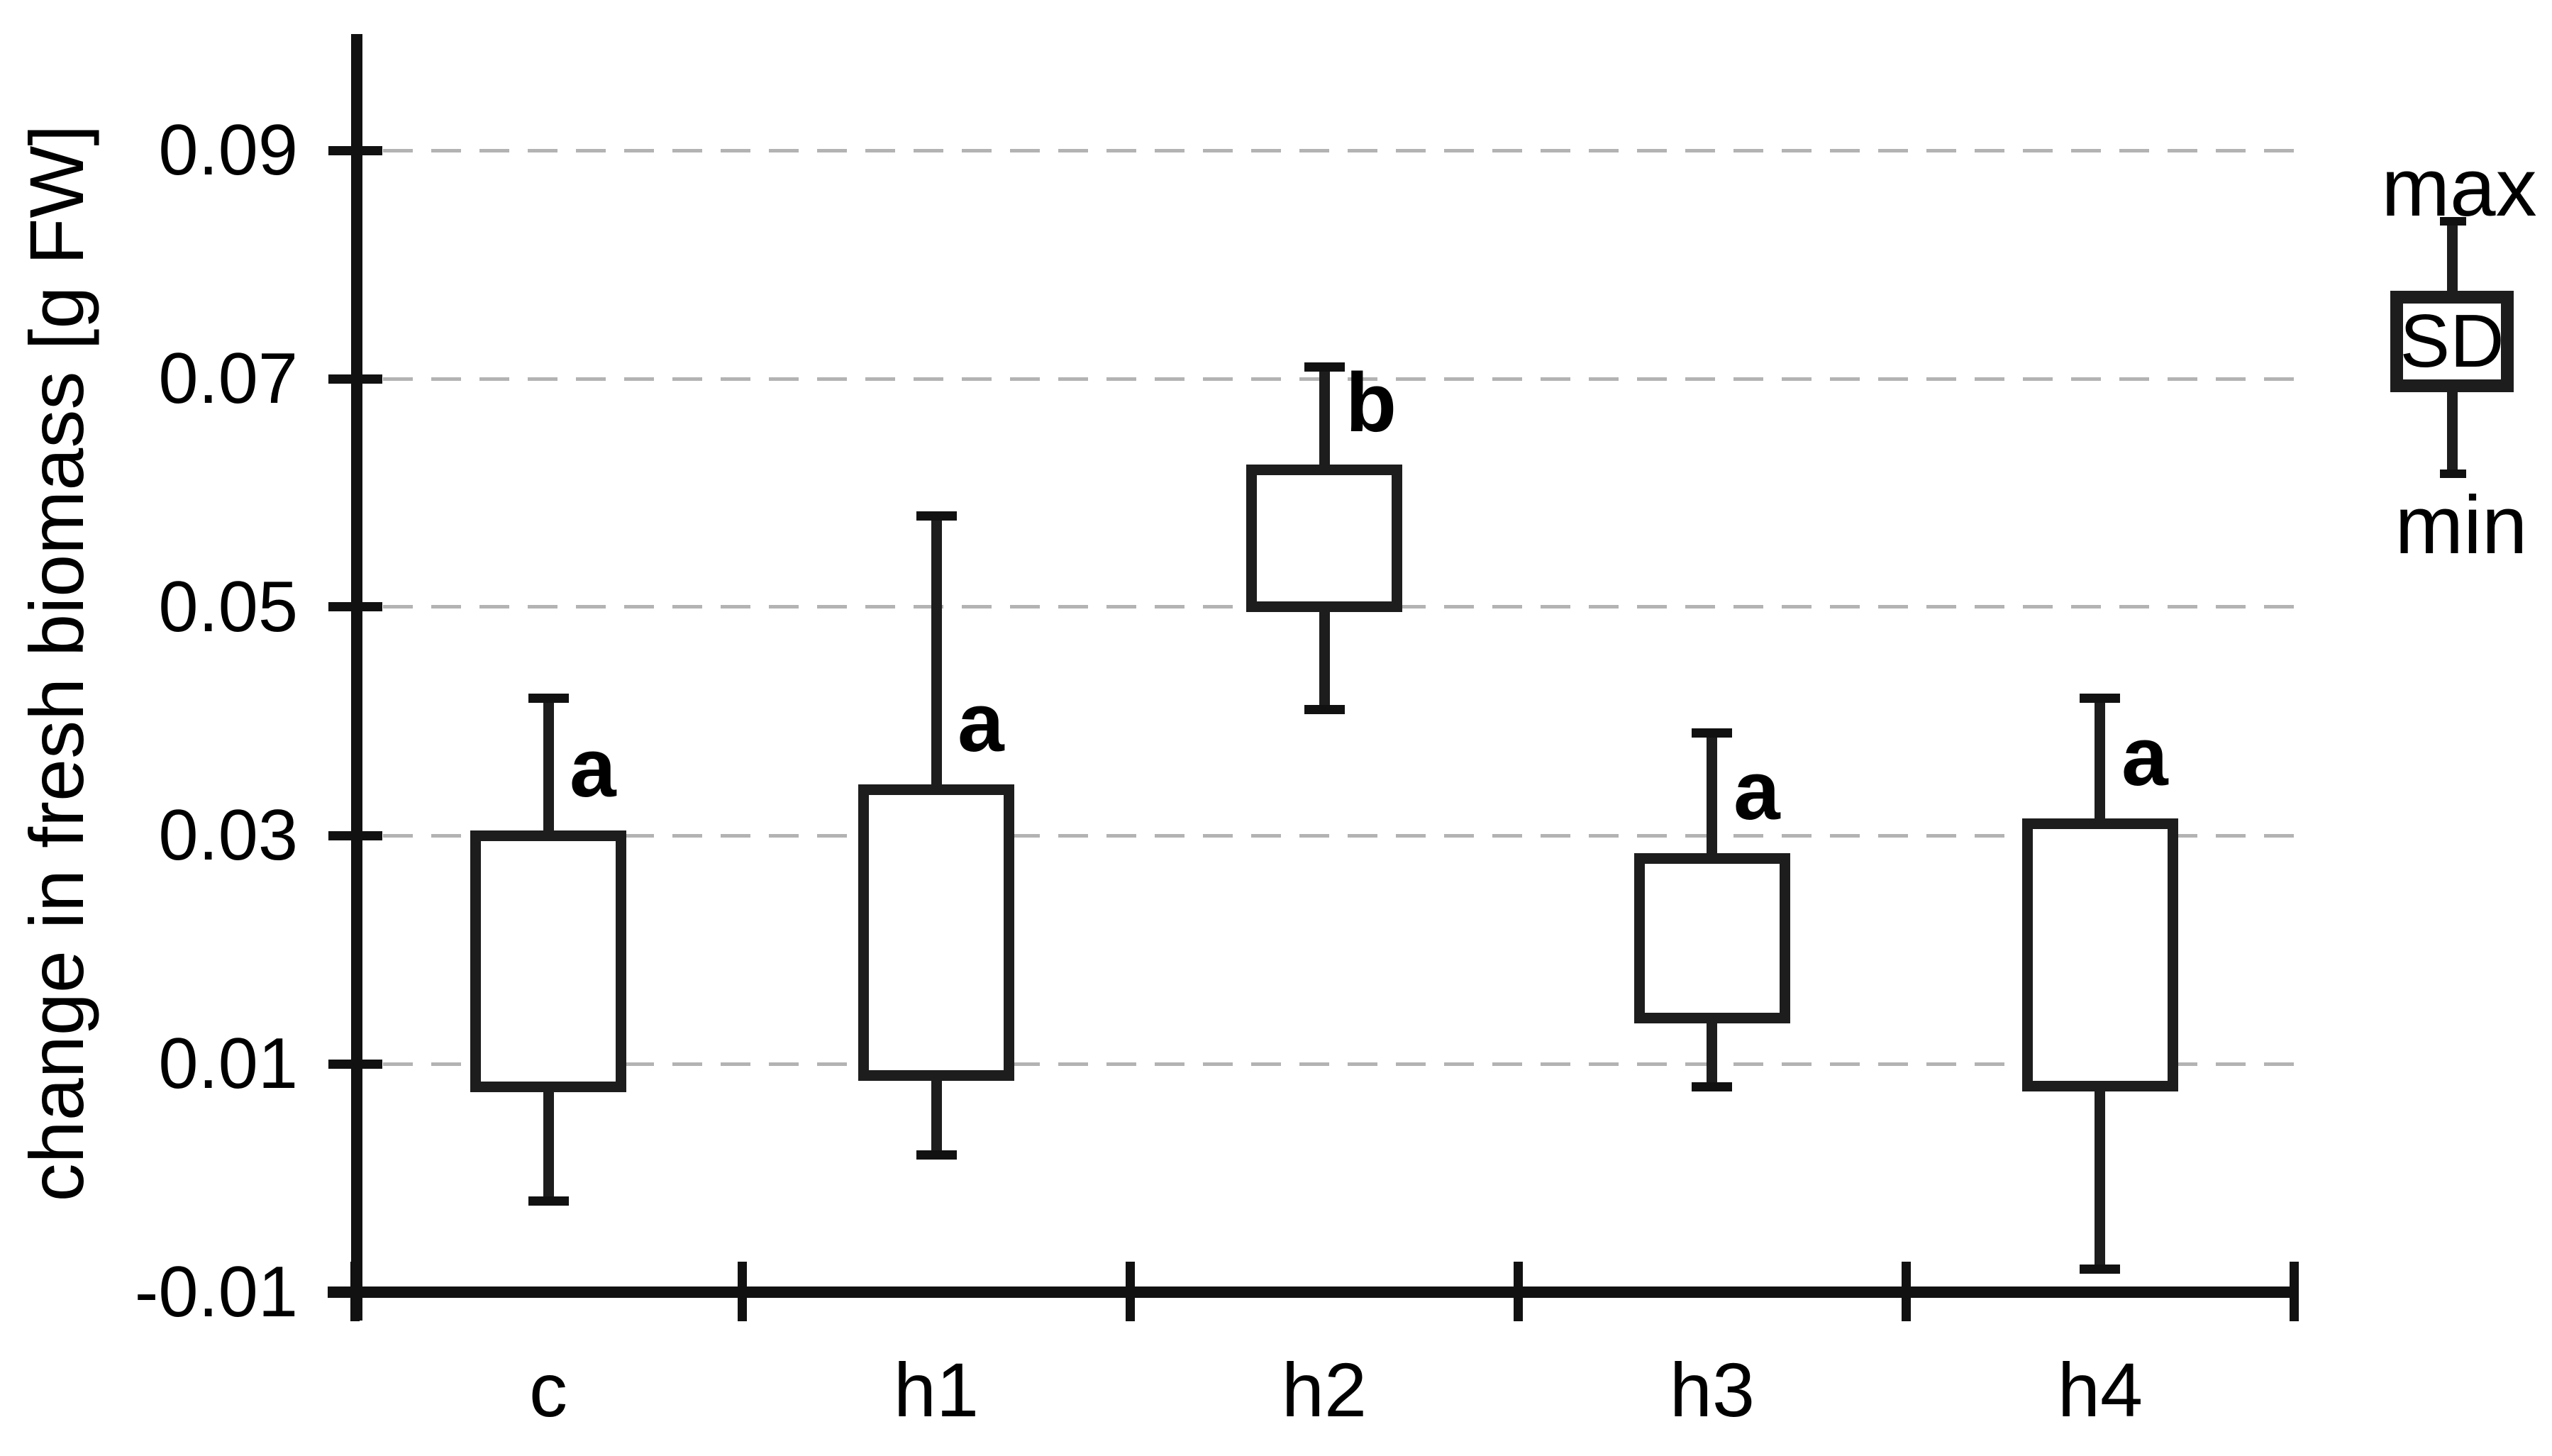 This screenshot has height=1456, width=2552. What do you see at coordinates (1325, 367) in the screenshot?
I see `whisker-cap-max-h2` at bounding box center [1325, 367].